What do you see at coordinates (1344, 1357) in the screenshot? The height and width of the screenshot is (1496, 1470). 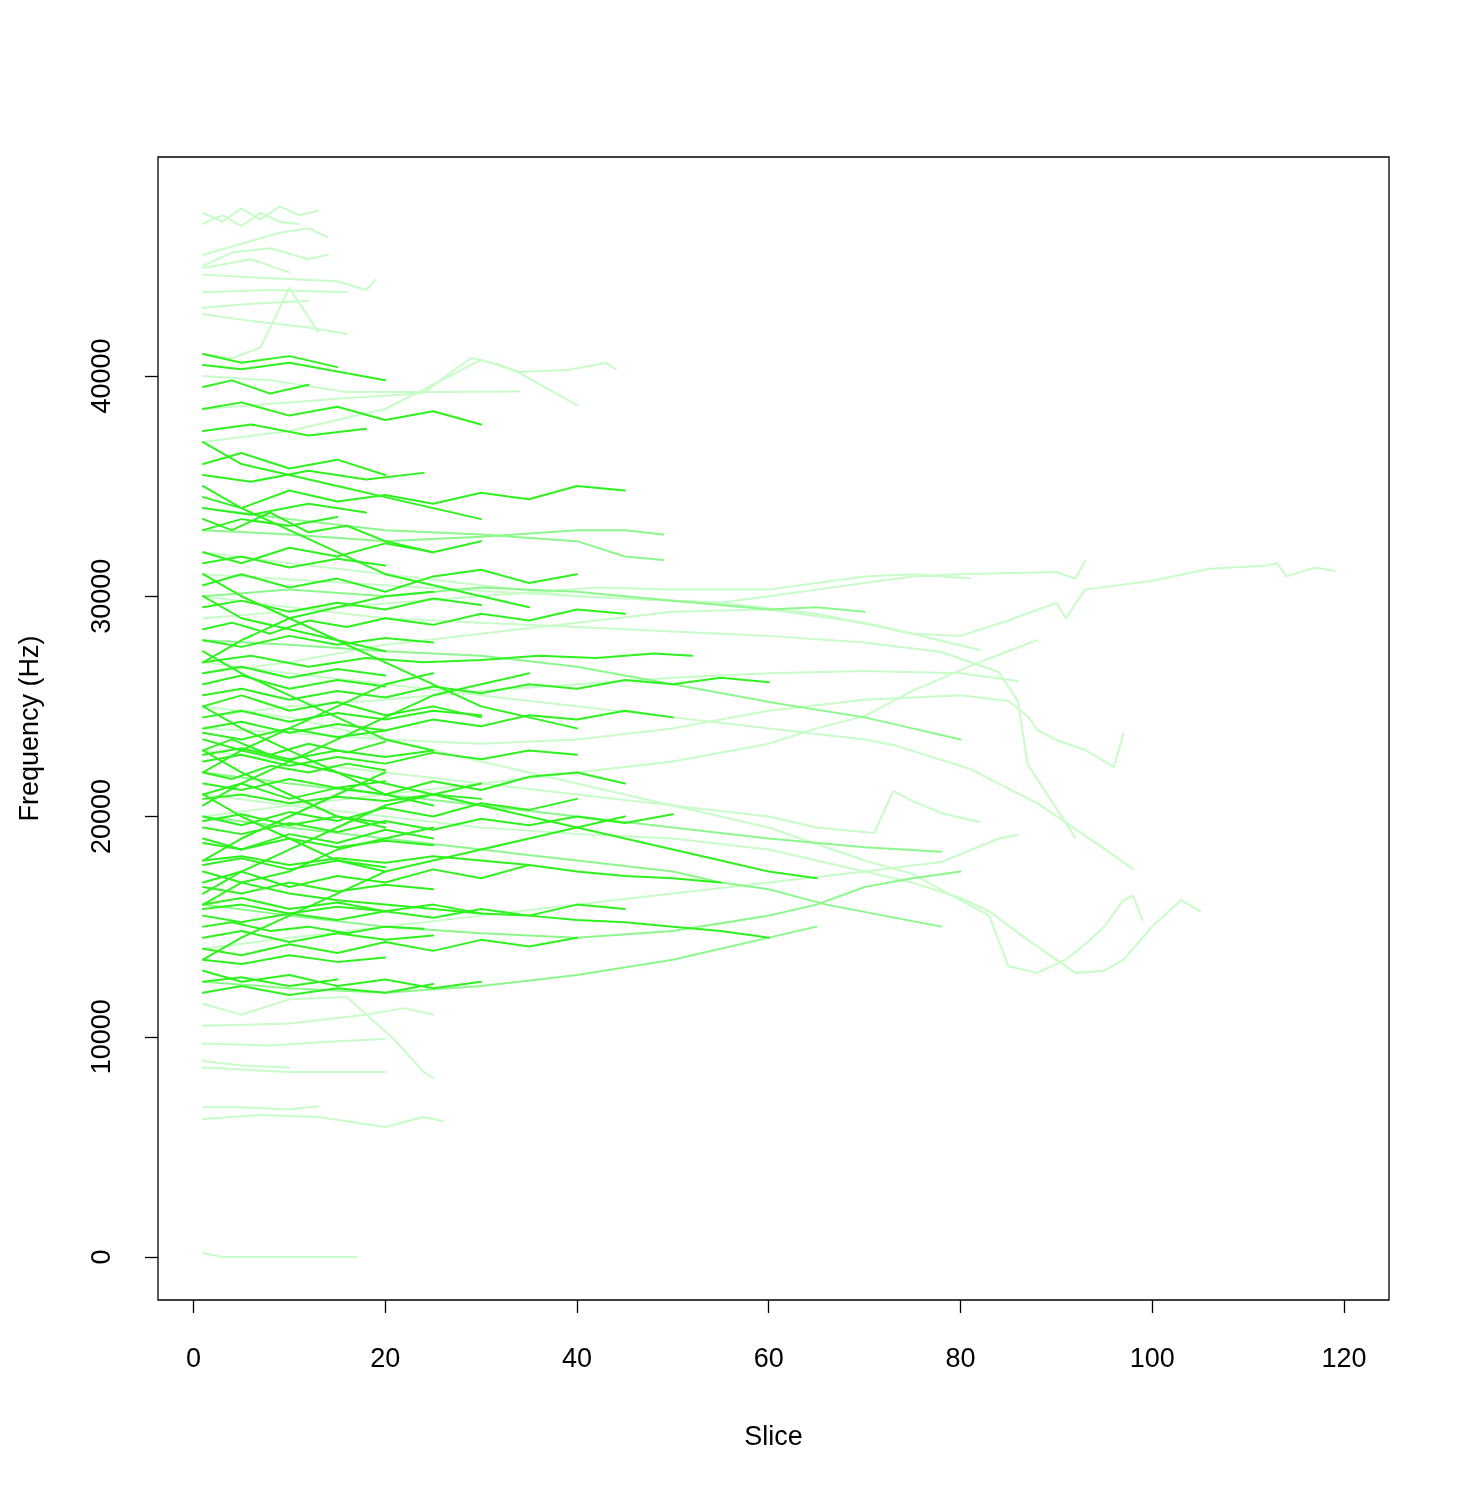 I see `x-tick-label: 120` at bounding box center [1344, 1357].